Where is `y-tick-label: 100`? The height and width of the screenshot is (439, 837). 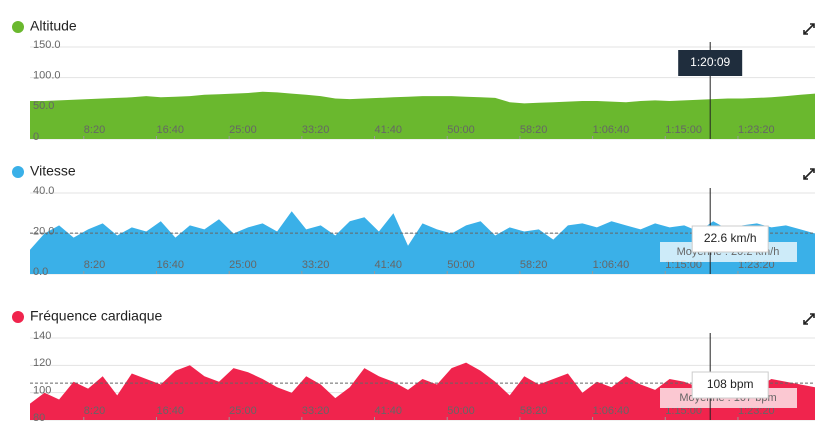 y-tick-label: 100 is located at coordinates (42, 391).